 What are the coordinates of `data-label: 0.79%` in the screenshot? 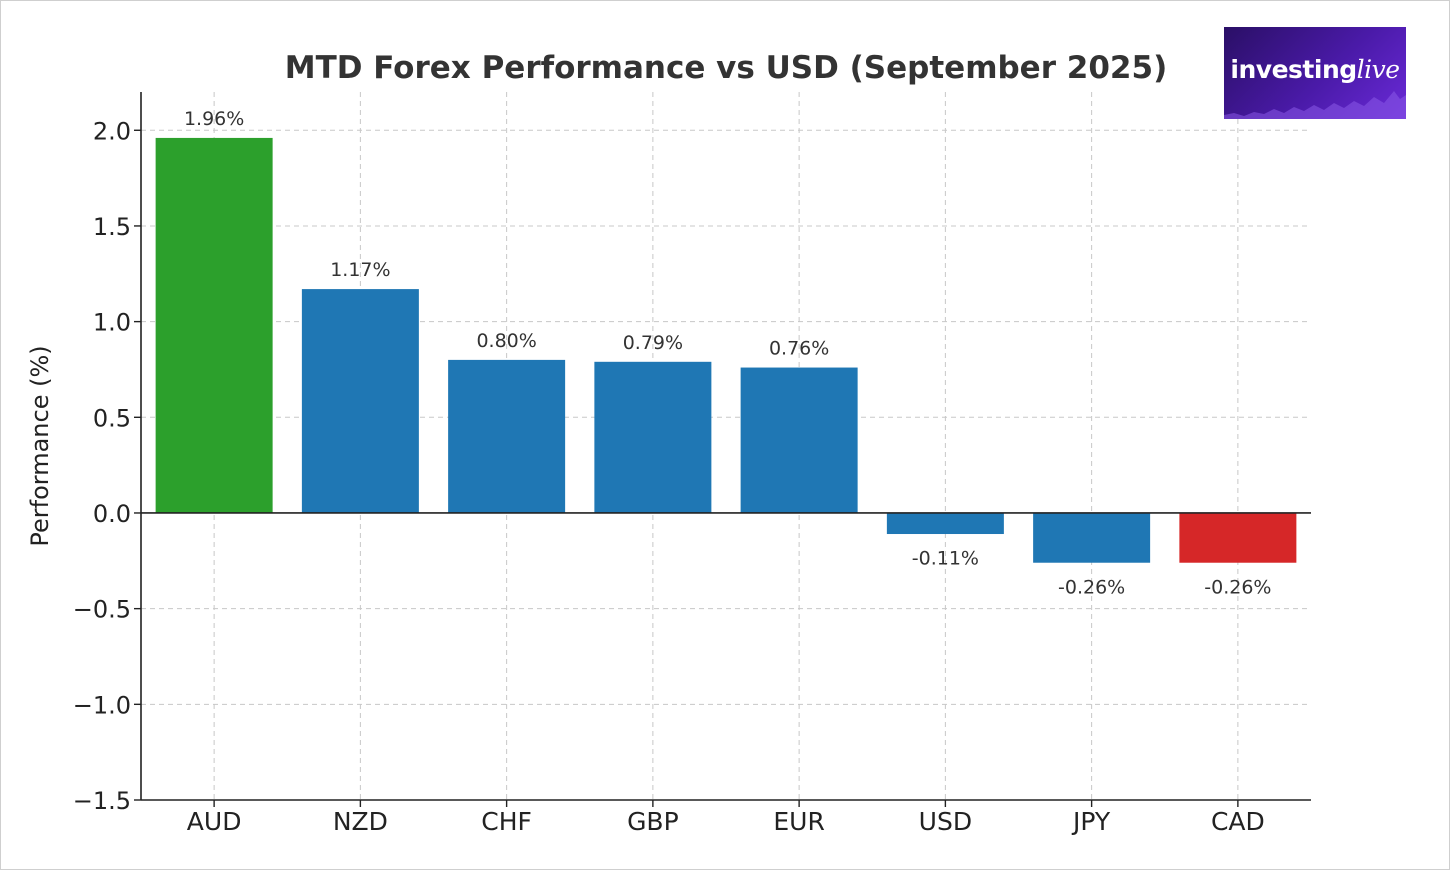 It's located at (653, 343).